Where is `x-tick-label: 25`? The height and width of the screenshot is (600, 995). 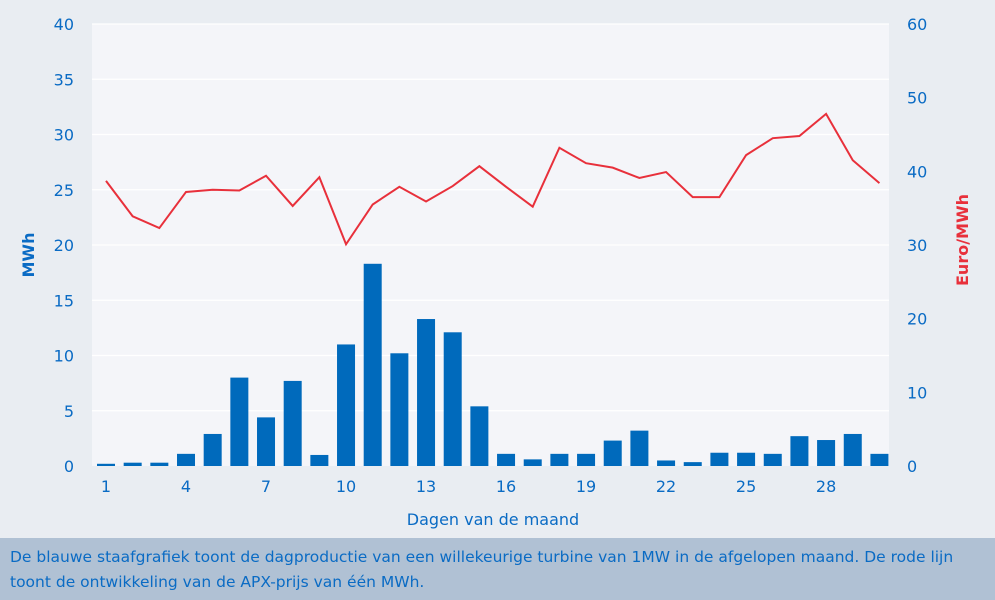
x-tick-label: 25 is located at coordinates (746, 486).